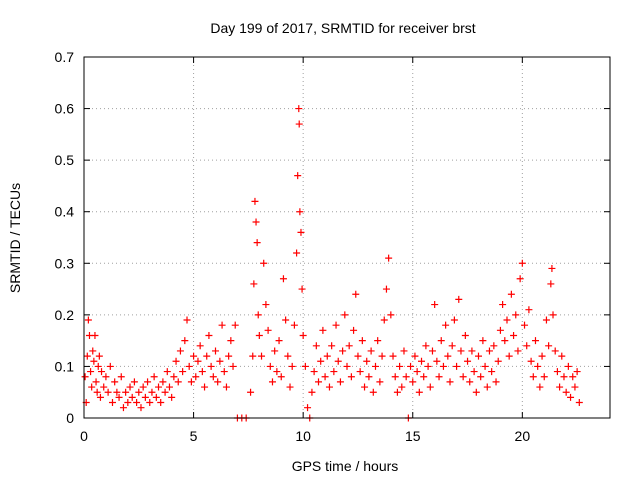  Describe the element at coordinates (523, 436) in the screenshot. I see `x-tick-label: 20` at that location.